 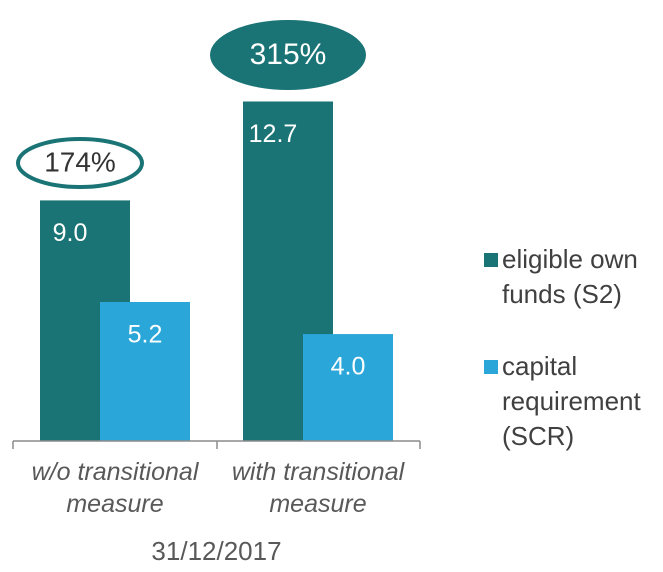 I want to click on x-axis-label: 31/12/2017, so click(x=216, y=551).